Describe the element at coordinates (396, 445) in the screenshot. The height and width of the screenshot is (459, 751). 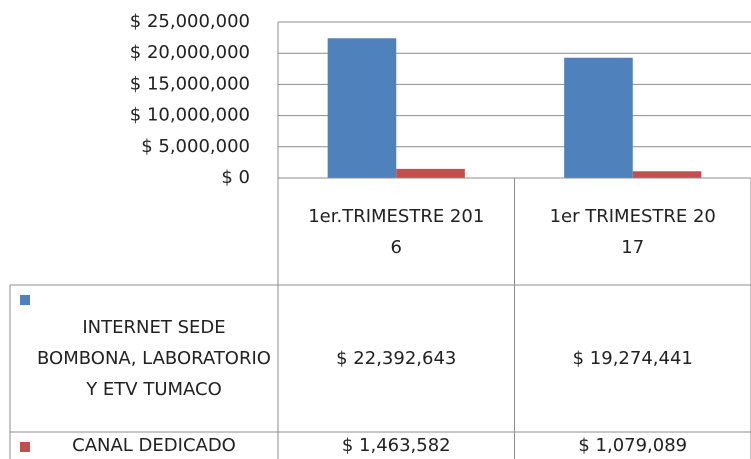
I see `data-table-value: $ 1,463,582` at that location.